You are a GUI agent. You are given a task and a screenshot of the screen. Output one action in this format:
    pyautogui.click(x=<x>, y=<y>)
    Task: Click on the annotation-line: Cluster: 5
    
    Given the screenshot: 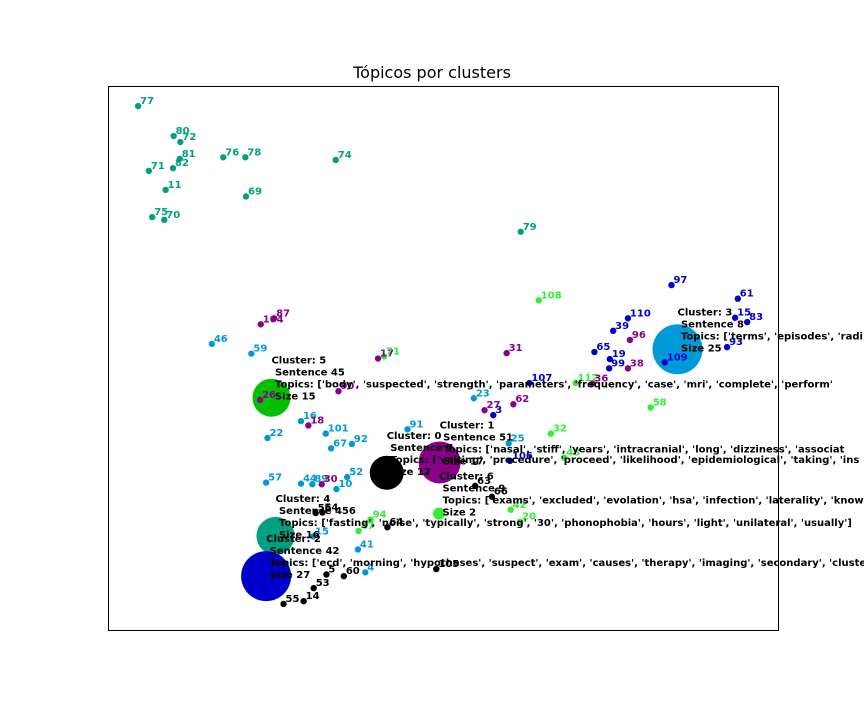 What is the action you would take?
    pyautogui.click(x=298, y=361)
    